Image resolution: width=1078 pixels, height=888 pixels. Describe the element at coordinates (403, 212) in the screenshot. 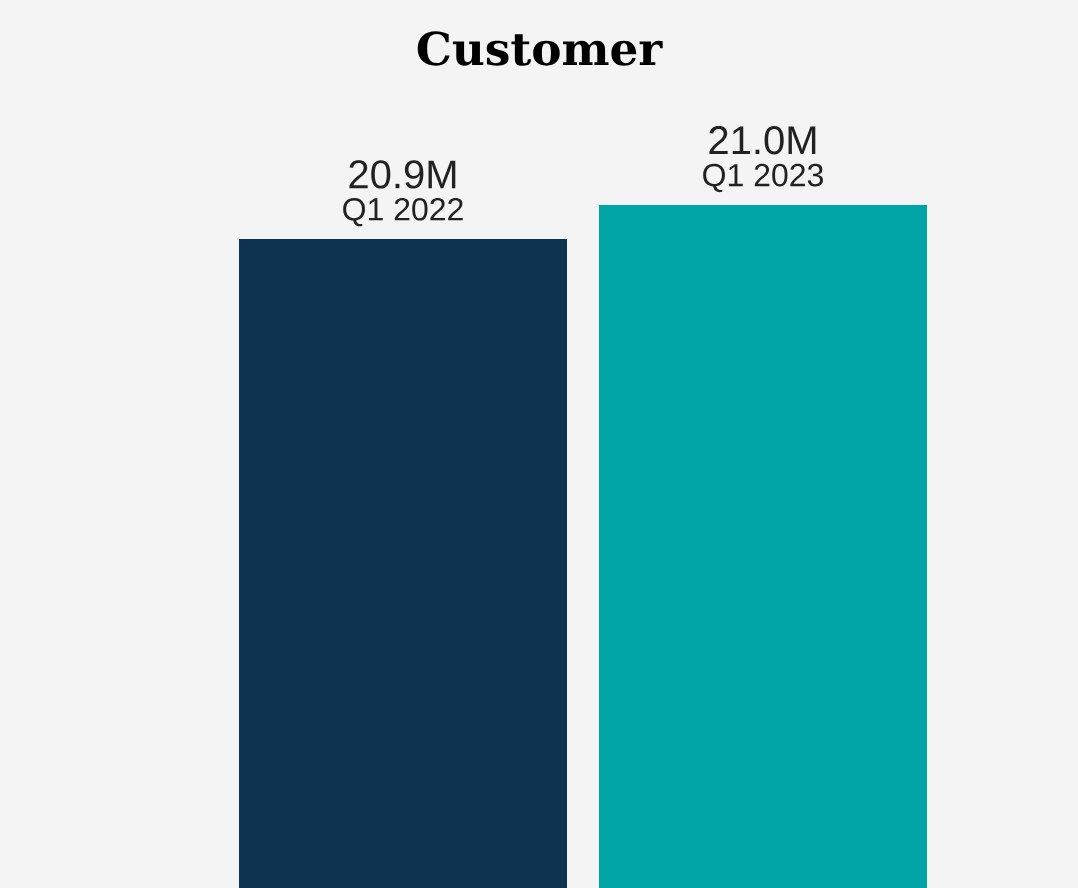

I see `x-tick-label: Q1 2022` at that location.